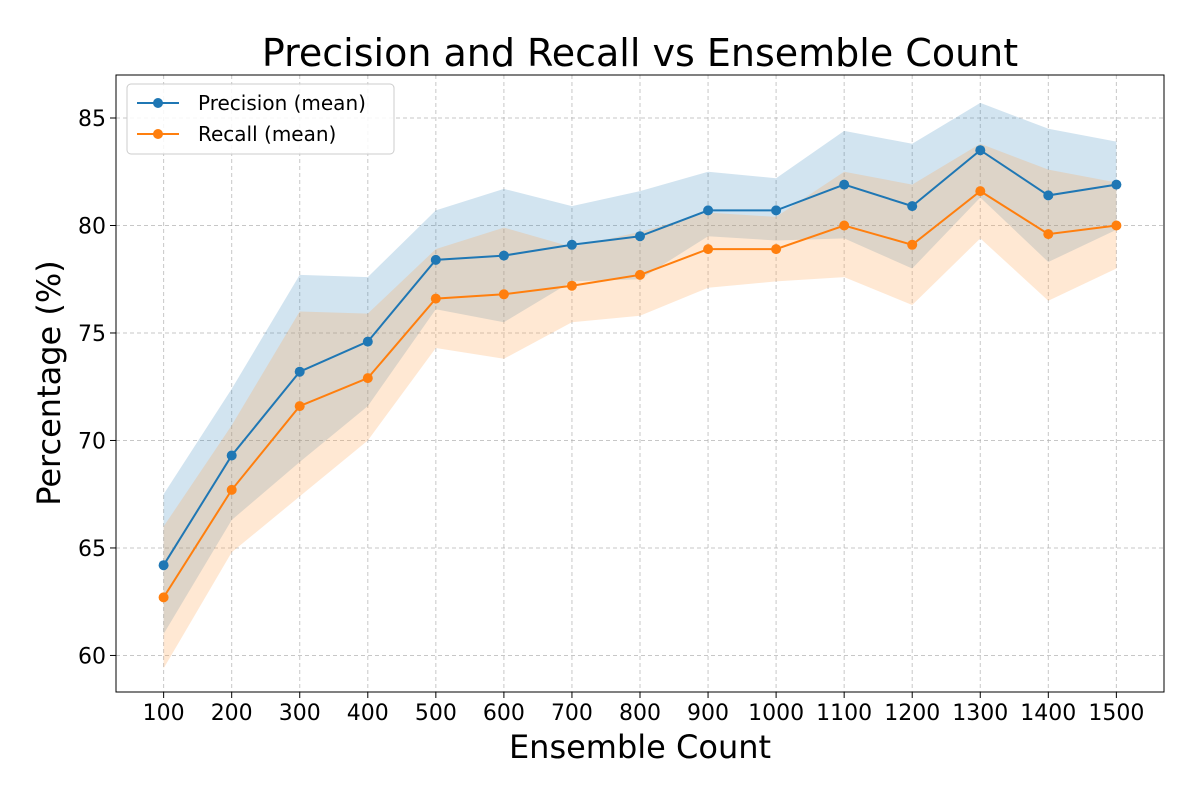  I want to click on x-tick-label: 1000, so click(776, 713).